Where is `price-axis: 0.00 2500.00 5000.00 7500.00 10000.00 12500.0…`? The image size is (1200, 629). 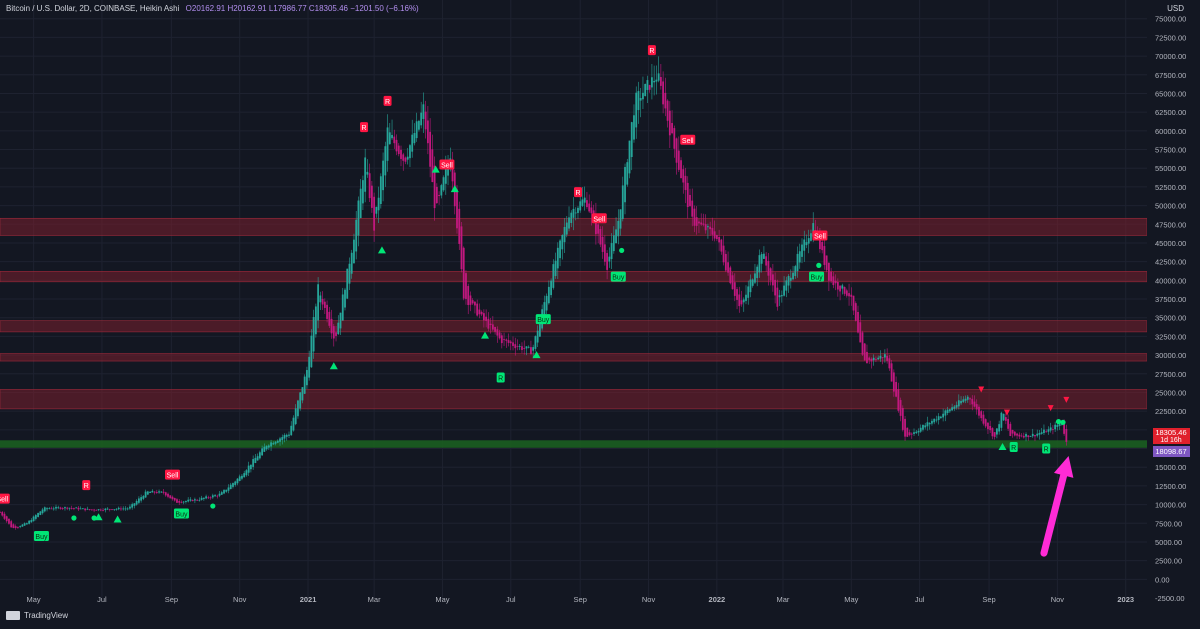
price-axis: 0.00 2500.00 5000.00 7500.00 10000.00 12500.0… is located at coordinates (1173, 312).